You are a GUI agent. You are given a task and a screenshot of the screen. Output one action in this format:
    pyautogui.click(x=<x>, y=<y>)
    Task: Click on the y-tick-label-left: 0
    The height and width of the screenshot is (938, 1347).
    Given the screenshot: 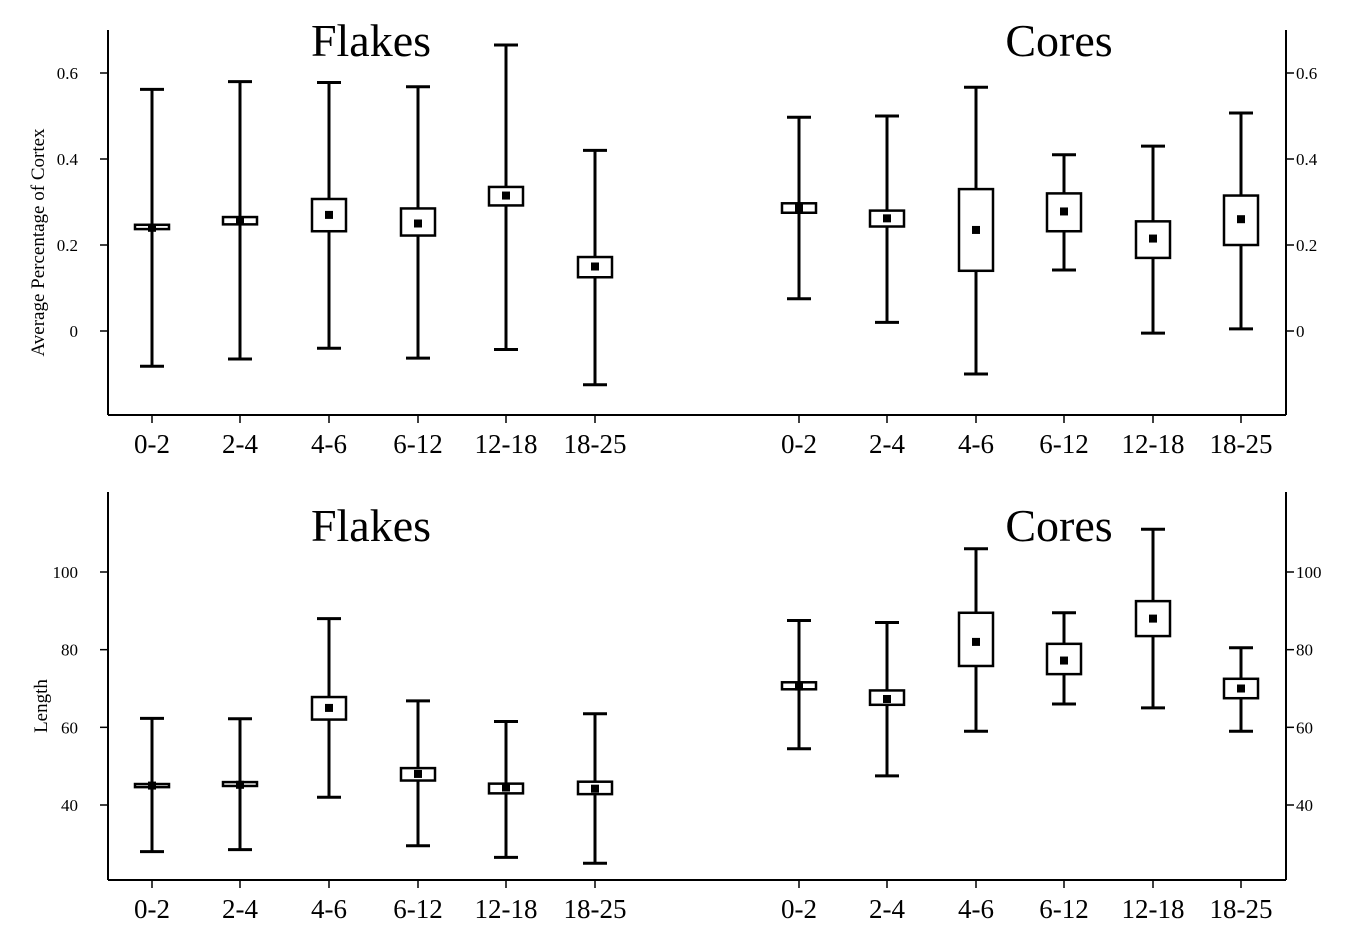 What is the action you would take?
    pyautogui.click(x=74, y=331)
    